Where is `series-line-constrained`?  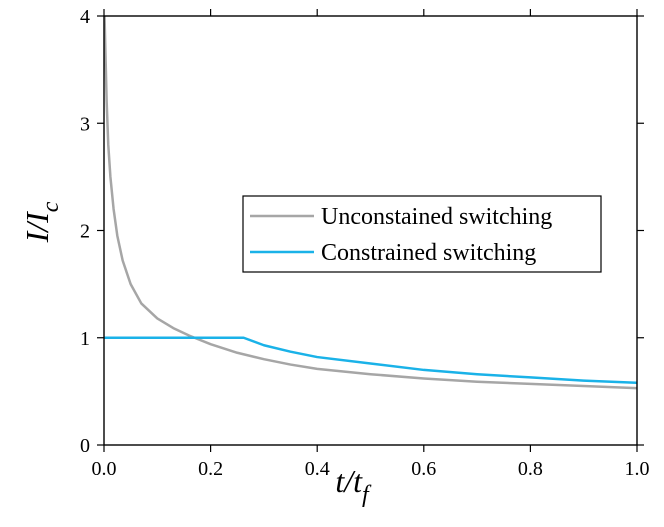 series-line-constrained is located at coordinates (370, 360).